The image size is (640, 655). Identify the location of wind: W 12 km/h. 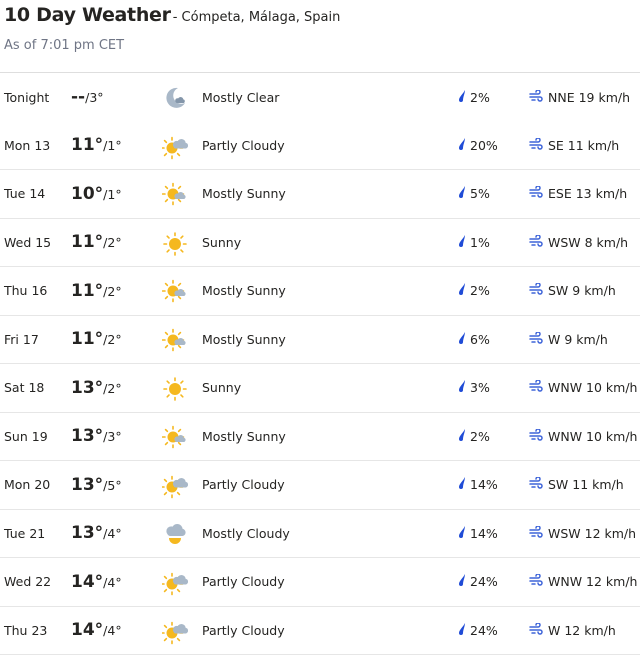
(572, 630).